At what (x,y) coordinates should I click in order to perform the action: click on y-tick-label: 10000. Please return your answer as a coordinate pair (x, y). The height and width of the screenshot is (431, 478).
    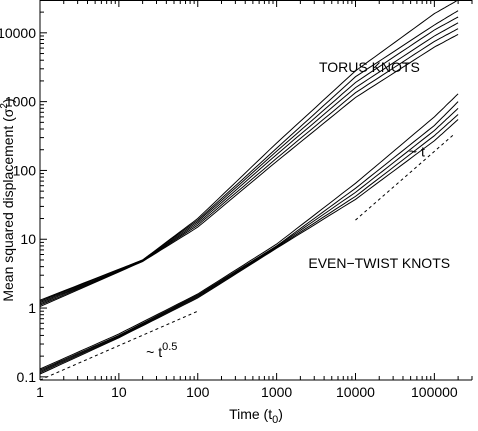
    Looking at the image, I should click on (18, 33).